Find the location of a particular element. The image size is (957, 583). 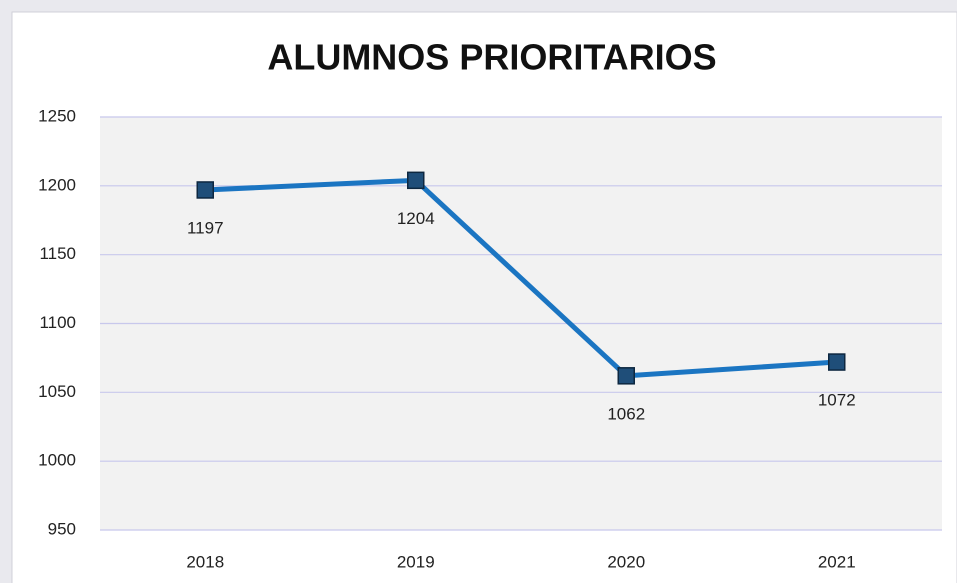

y-tick-label: 1000 is located at coordinates (57, 460).